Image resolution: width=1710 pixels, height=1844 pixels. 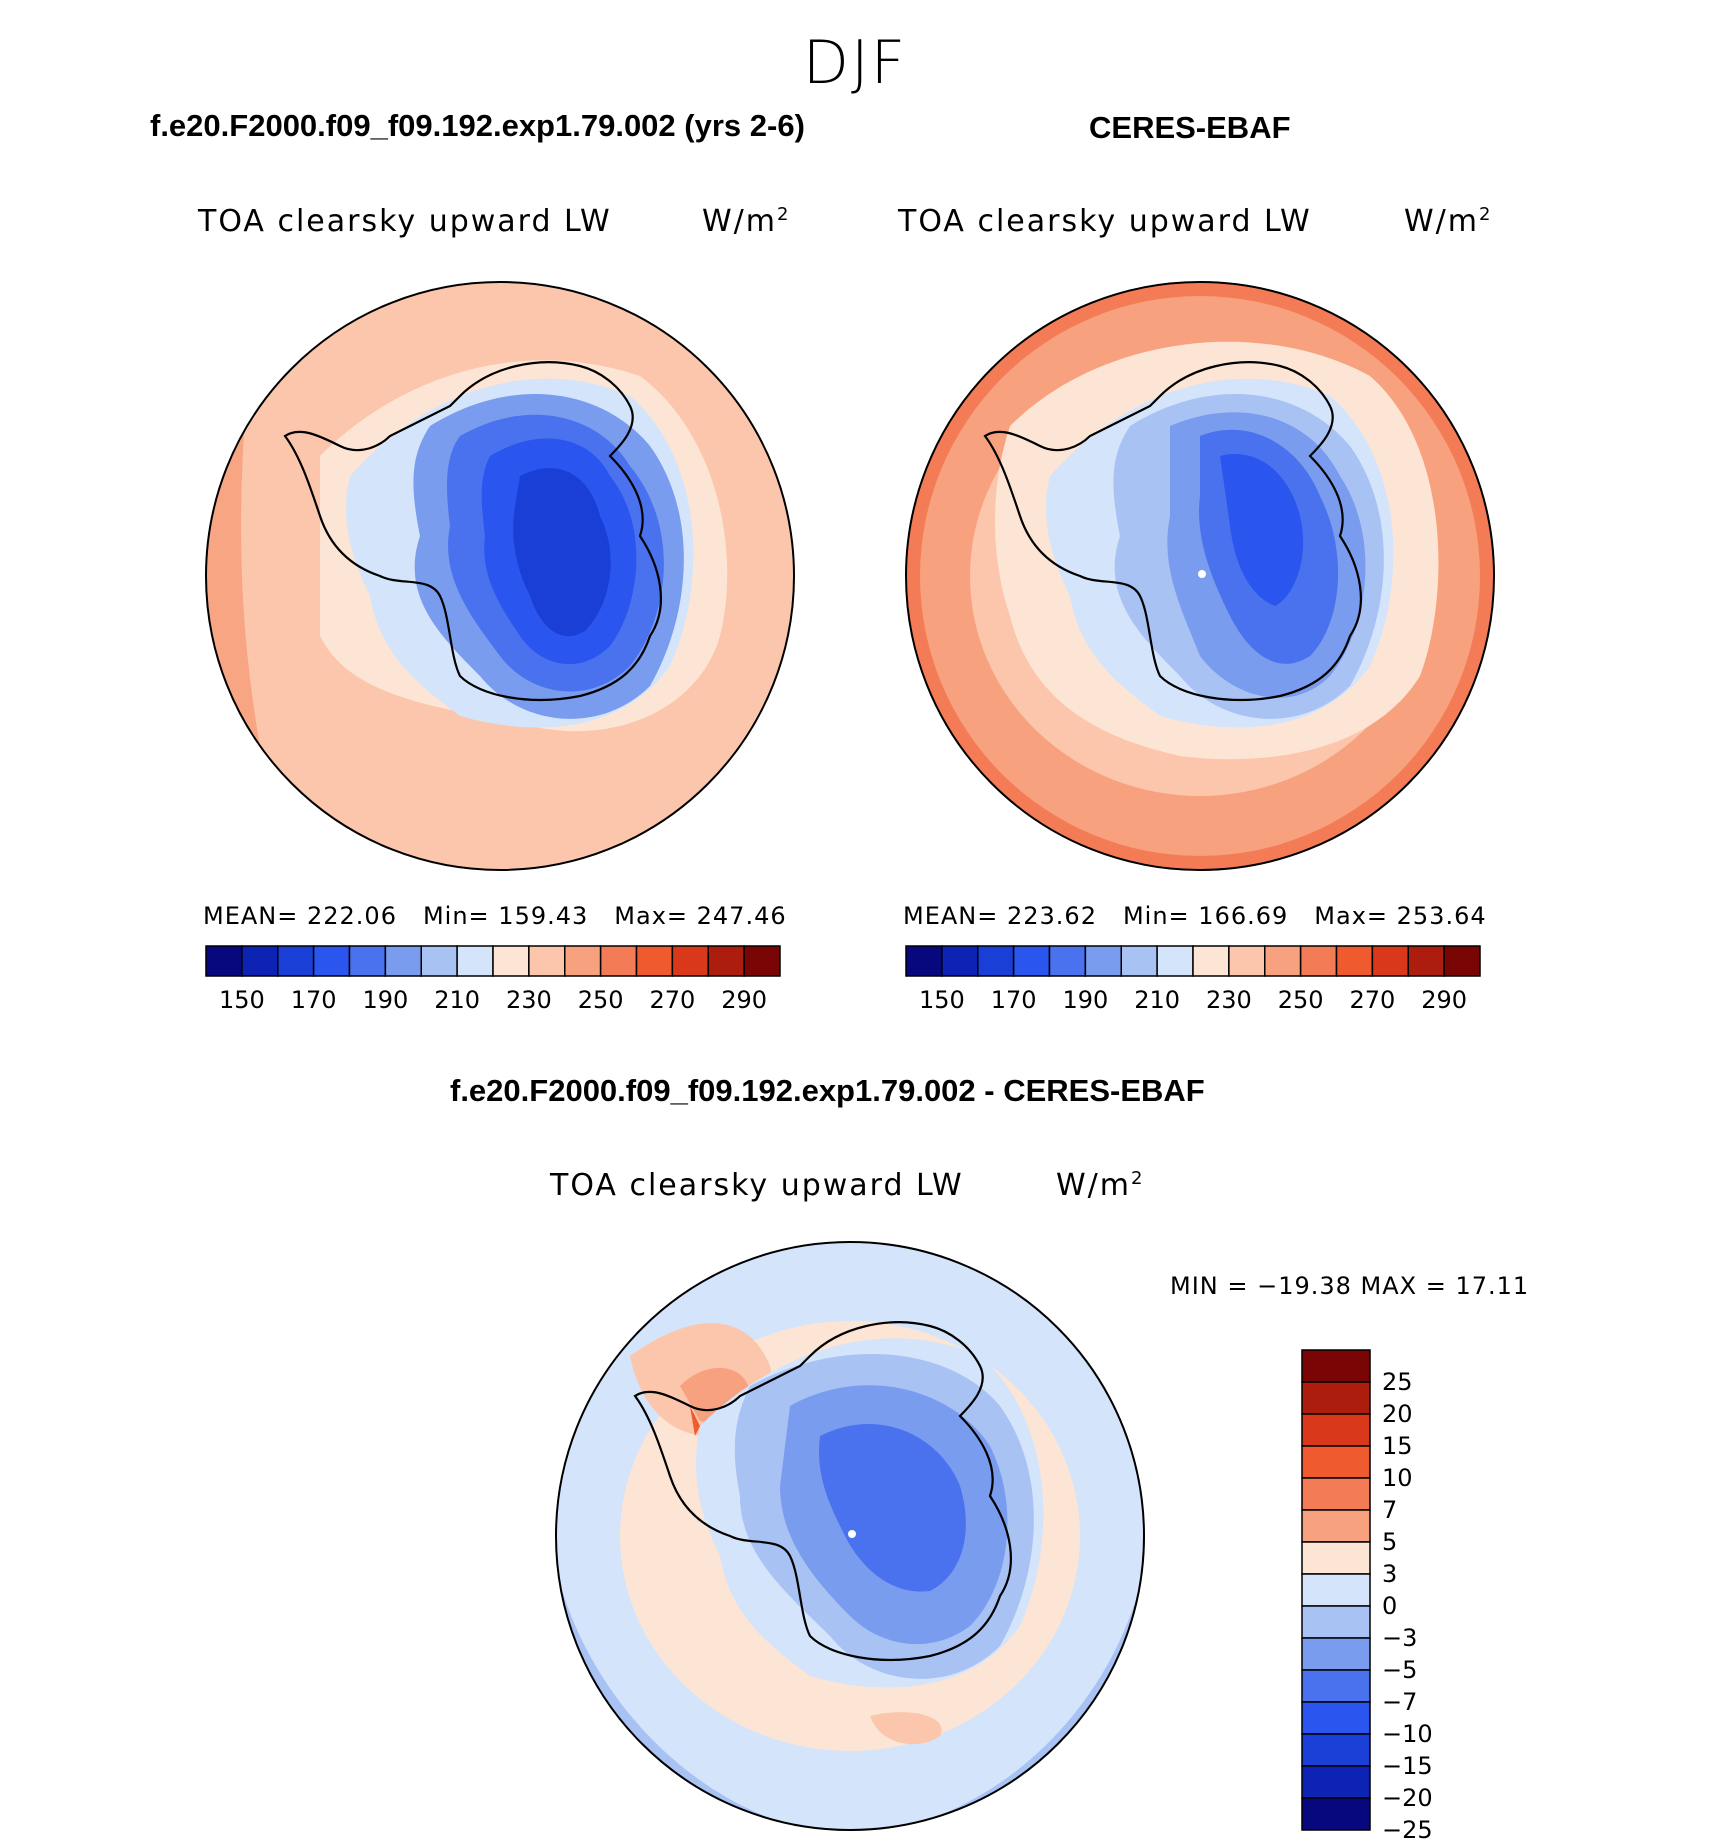 I want to click on obs-colorbar, so click(x=1193, y=961).